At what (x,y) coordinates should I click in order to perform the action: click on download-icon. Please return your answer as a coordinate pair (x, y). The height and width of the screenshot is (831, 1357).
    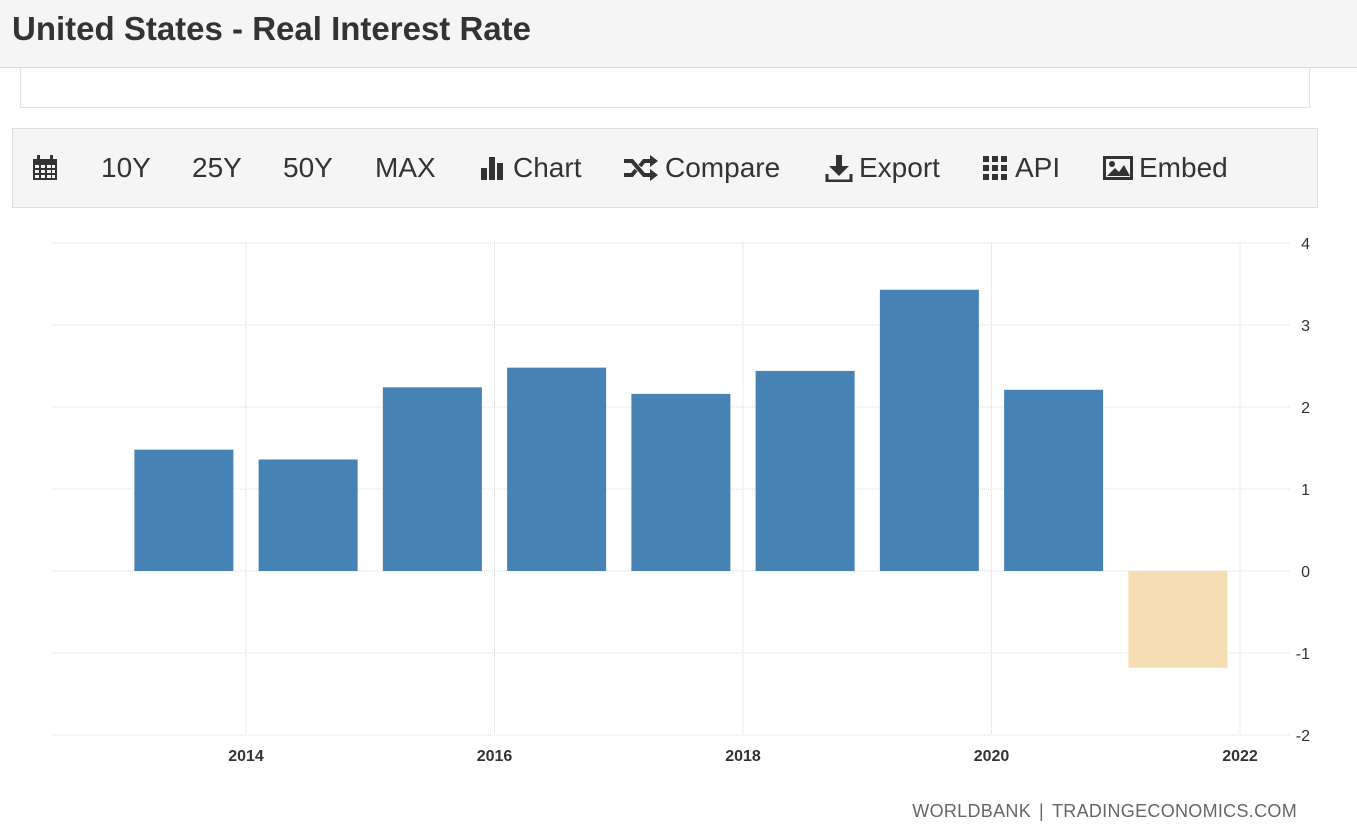
    Looking at the image, I should click on (839, 168).